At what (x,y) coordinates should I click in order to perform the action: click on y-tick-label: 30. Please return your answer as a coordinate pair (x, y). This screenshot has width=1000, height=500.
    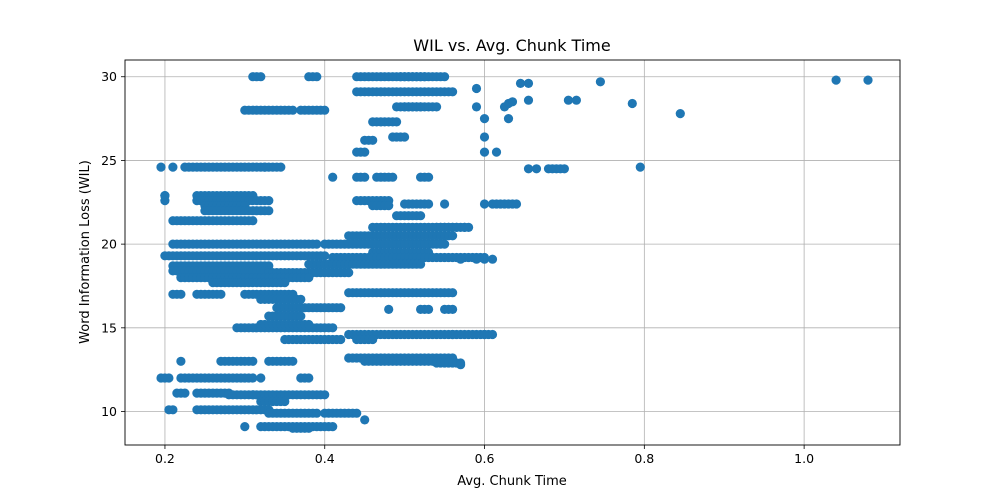
    Looking at the image, I should click on (109, 76).